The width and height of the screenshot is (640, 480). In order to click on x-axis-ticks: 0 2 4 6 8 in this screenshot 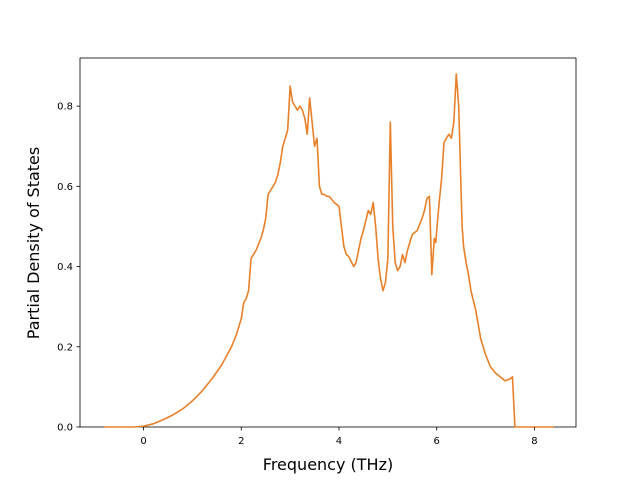, I will do `click(339, 437)`.